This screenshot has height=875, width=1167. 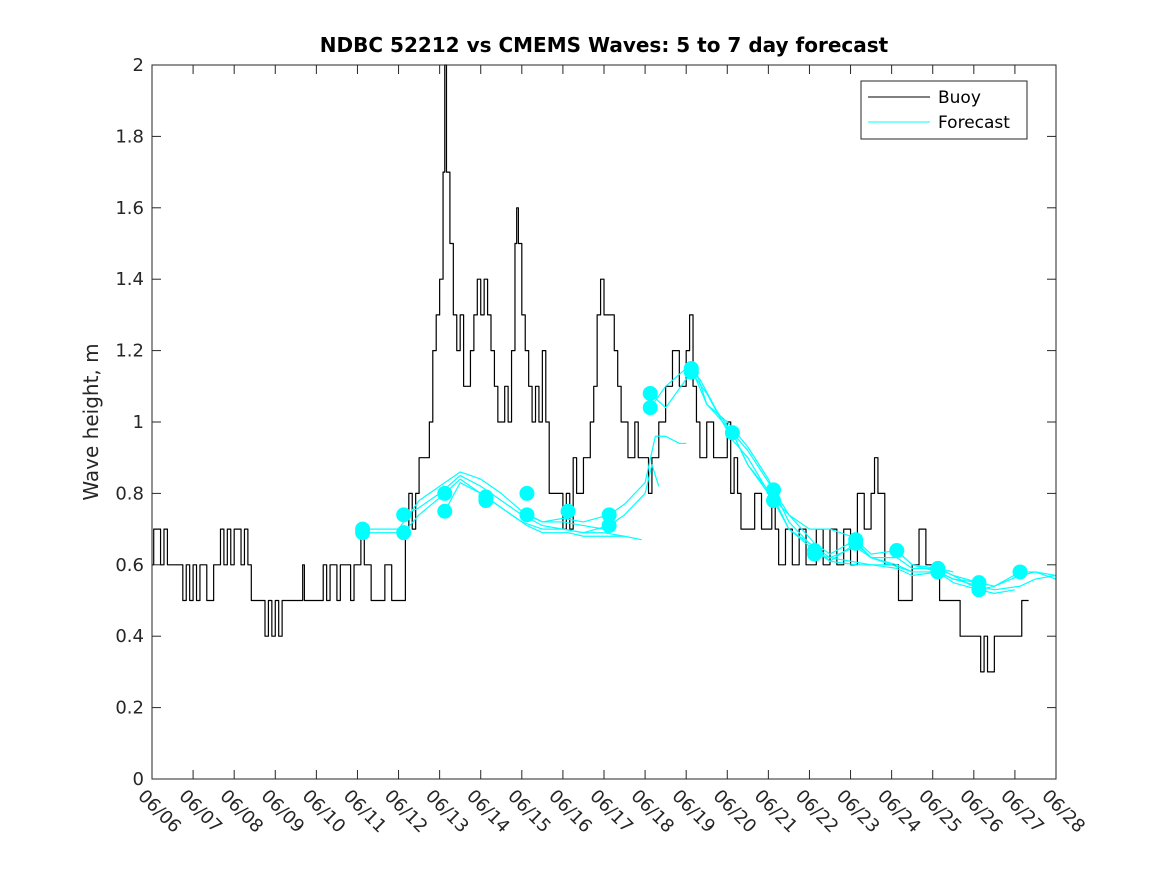 I want to click on y-tick-label: 1, so click(x=138, y=422).